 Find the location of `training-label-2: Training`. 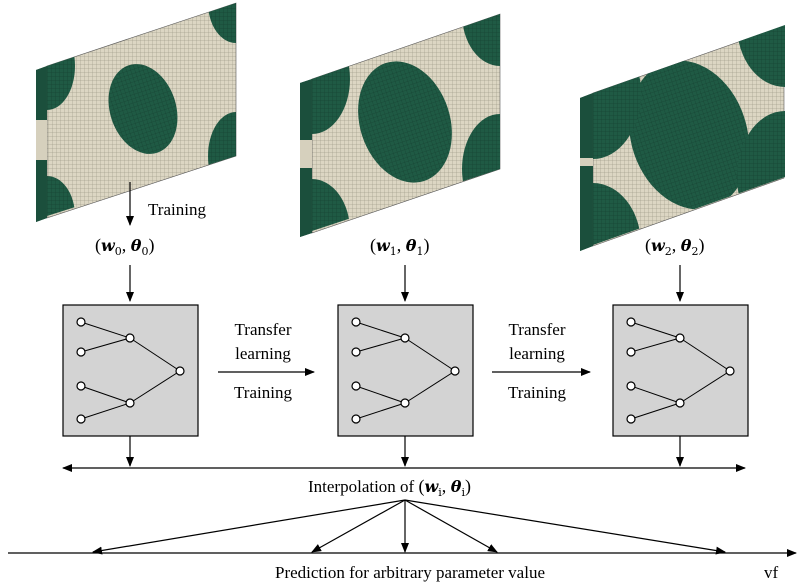

training-label-2: Training is located at coordinates (537, 392).